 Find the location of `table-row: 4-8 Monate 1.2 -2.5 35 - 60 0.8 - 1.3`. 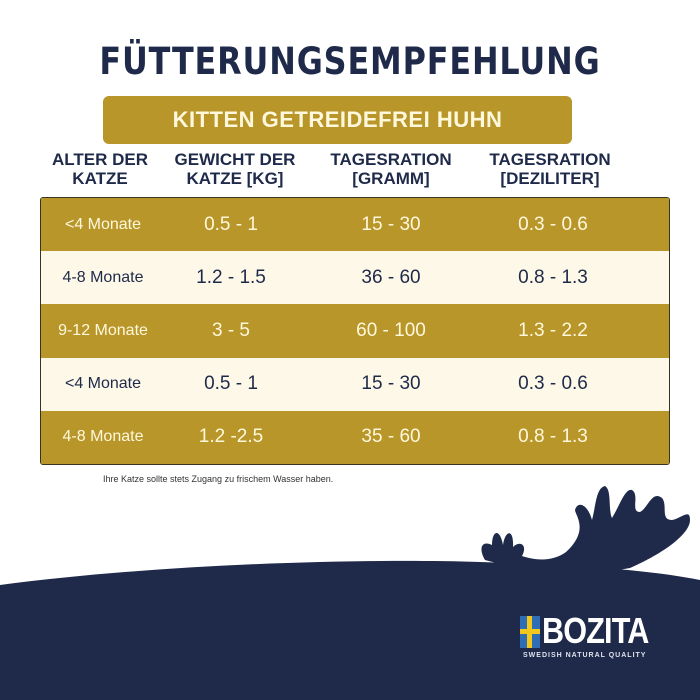

table-row: 4-8 Monate 1.2 -2.5 35 - 60 0.8 - 1.3 is located at coordinates (355, 437).